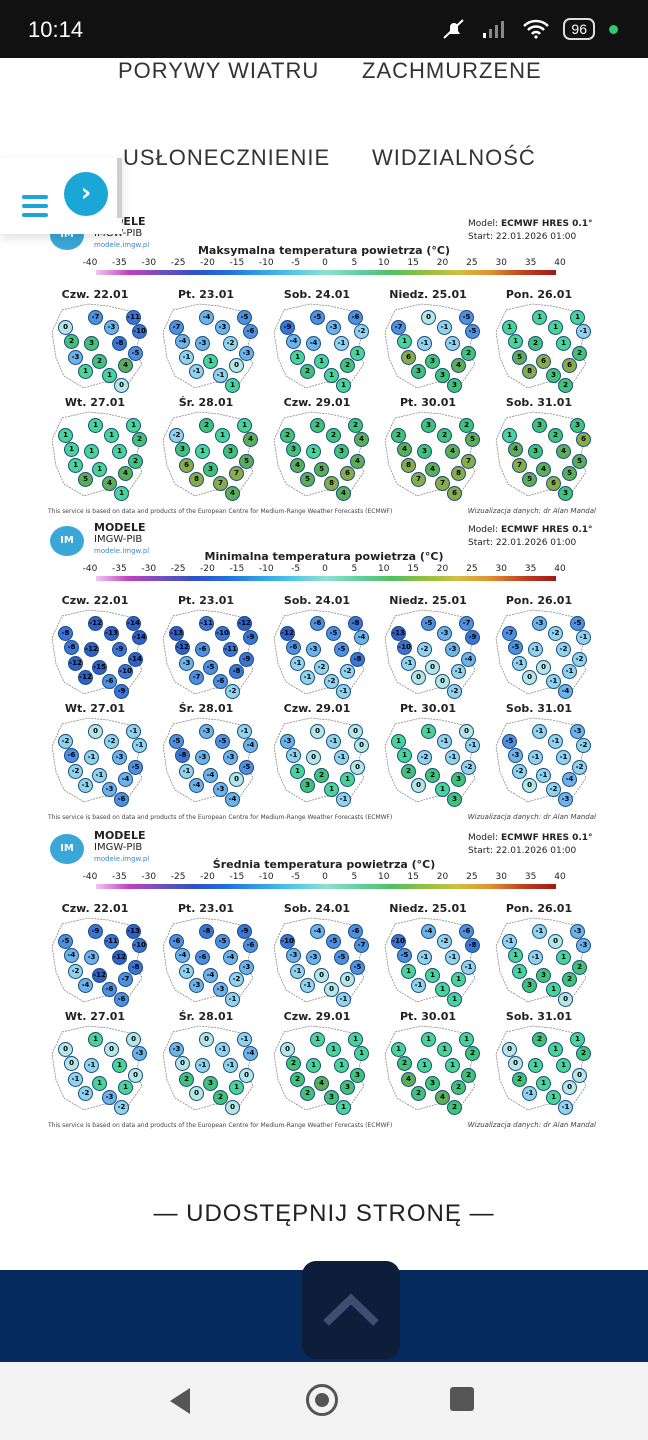  Describe the element at coordinates (322, 1400) in the screenshot. I see `home-nav-icon` at that location.